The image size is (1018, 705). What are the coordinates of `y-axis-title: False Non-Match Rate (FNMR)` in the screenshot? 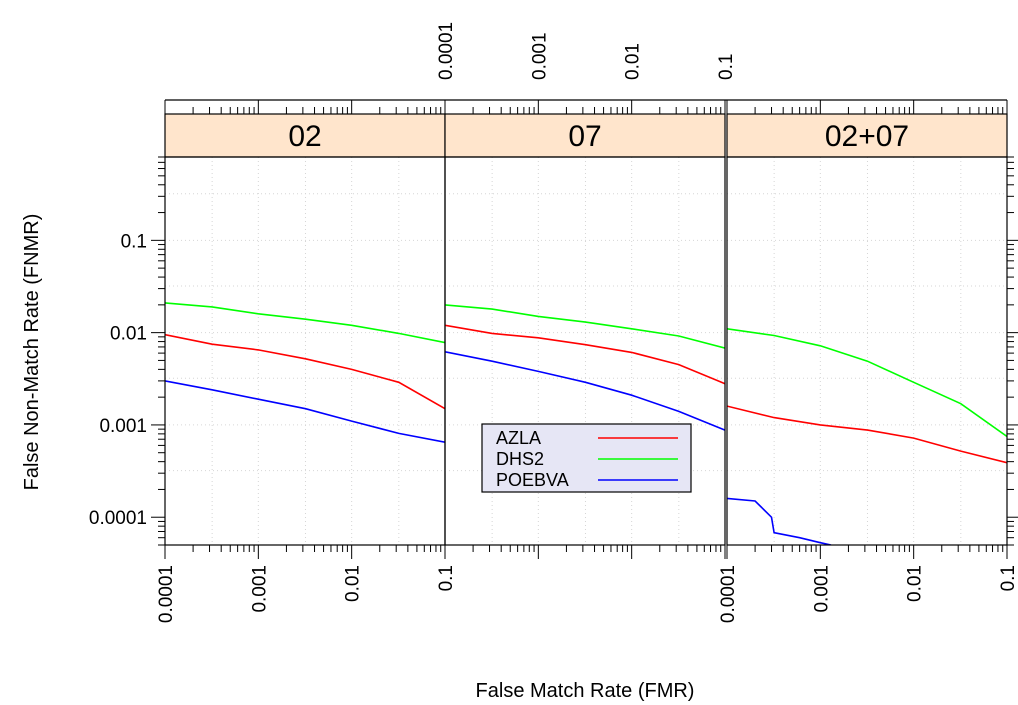 It's located at (32, 352).